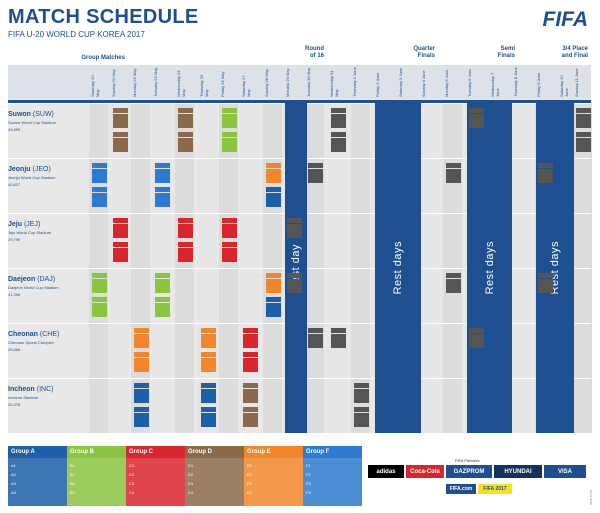 The width and height of the screenshot is (600, 513). I want to click on legend-group-name: Group D, so click(214, 452).